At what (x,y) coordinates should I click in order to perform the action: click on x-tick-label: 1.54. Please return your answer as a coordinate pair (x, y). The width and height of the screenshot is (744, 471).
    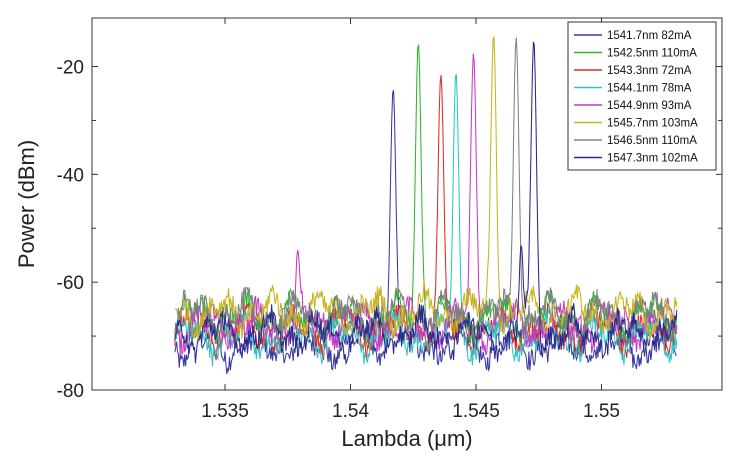
    Looking at the image, I should click on (350, 411).